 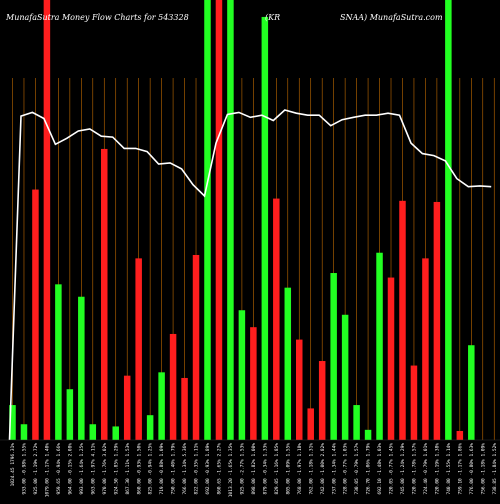 I want to click on x-tick-label: 720.00 -1.78% 1.57%, so click(x=415, y=469).